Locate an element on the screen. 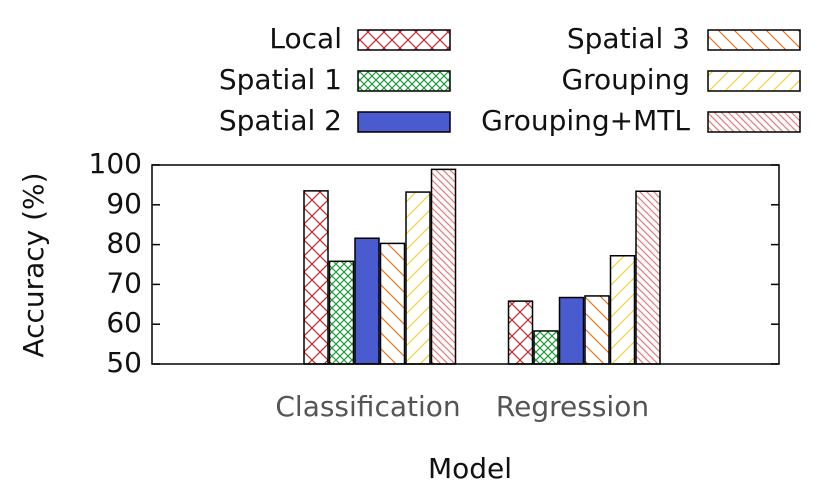 This screenshot has width=830, height=498. y-tick-label: 80 is located at coordinates (124, 243).